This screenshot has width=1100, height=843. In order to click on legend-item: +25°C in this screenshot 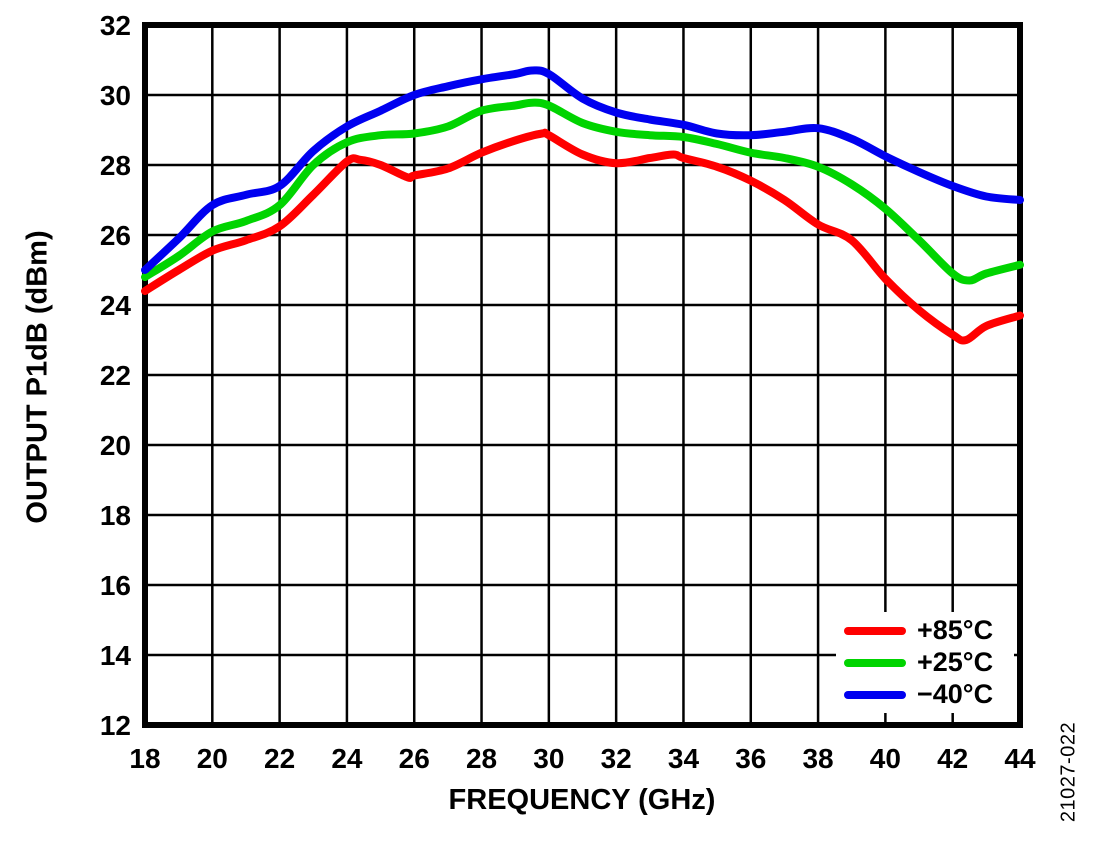, I will do `click(929, 662)`.